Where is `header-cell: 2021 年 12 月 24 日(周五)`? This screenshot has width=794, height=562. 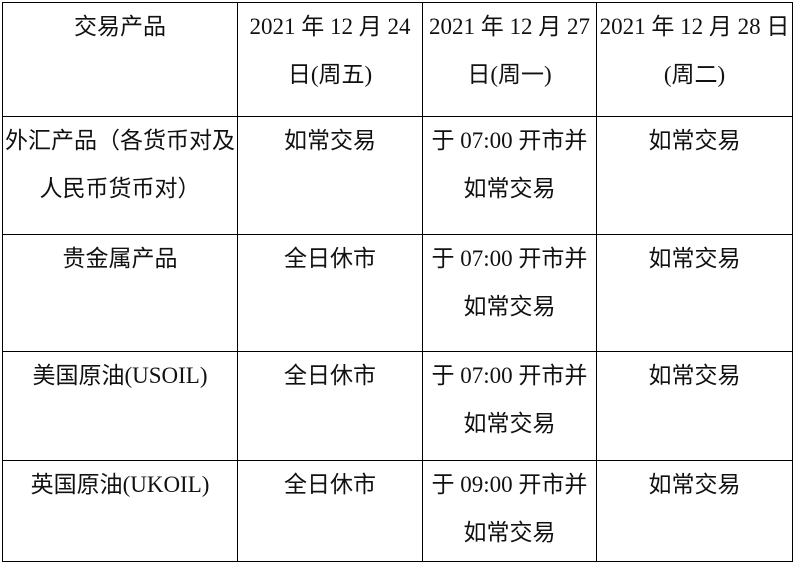
header-cell: 2021 年 12 月 24 日(周五) is located at coordinates (330, 59).